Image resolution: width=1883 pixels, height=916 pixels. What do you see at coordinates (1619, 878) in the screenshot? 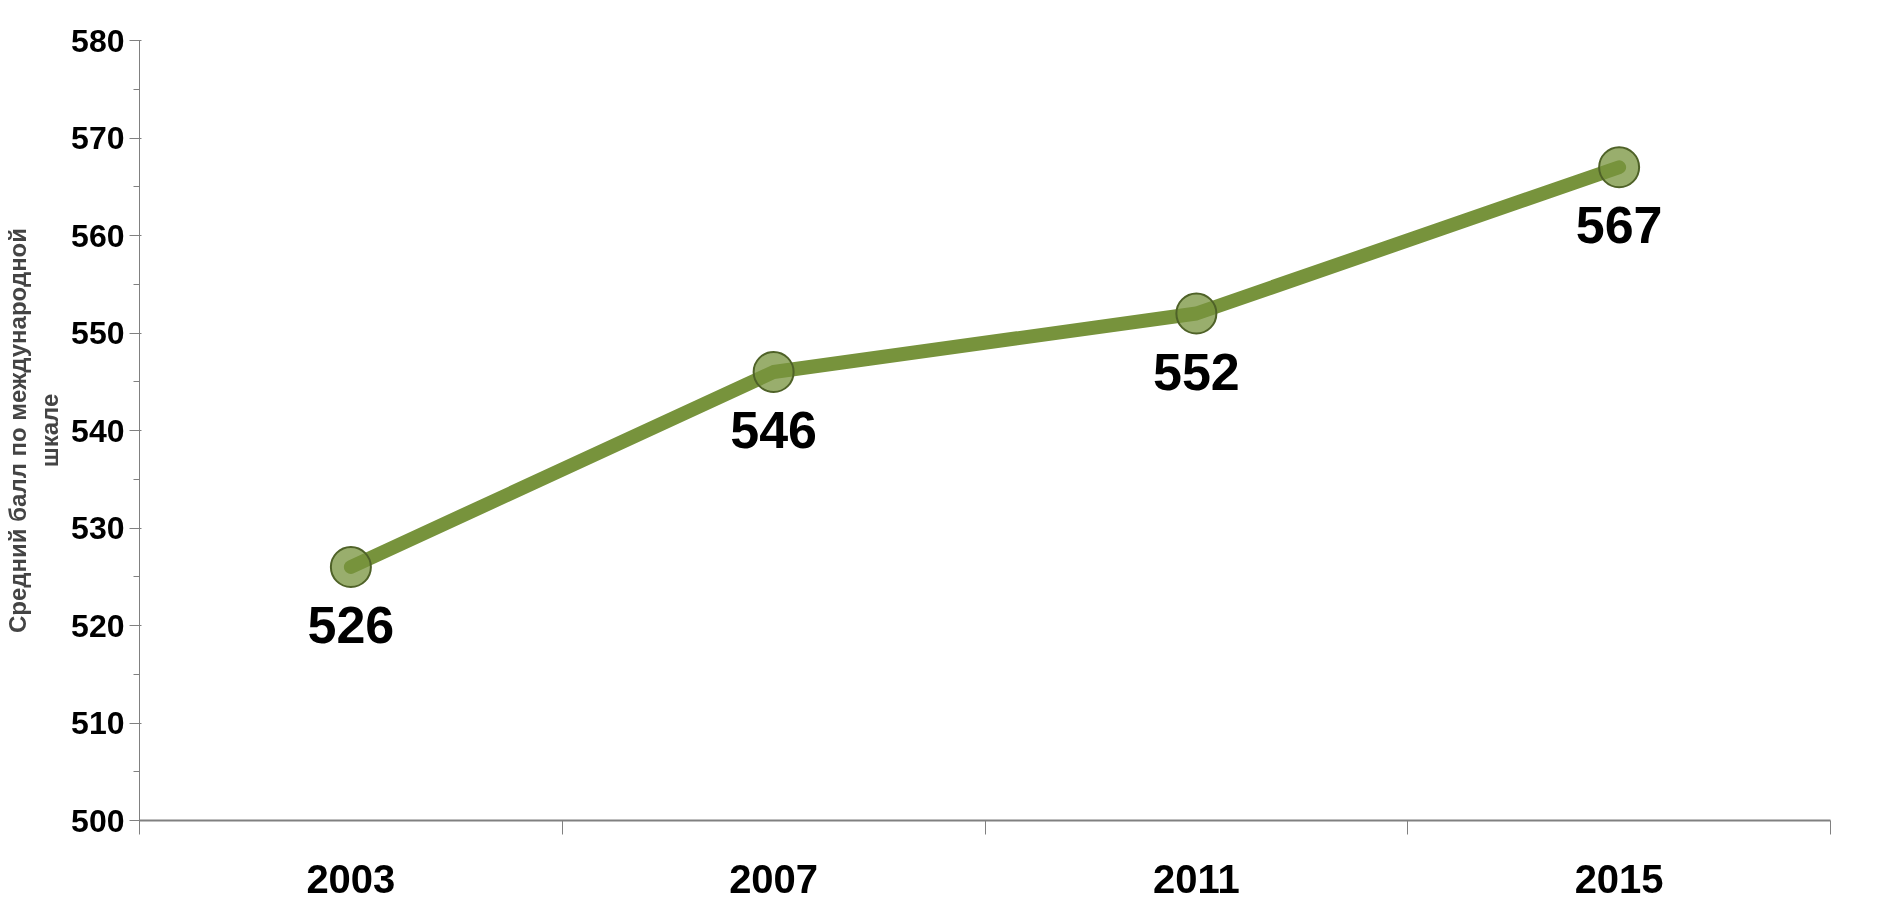
I see `x-tick-label: 2015` at bounding box center [1619, 878].